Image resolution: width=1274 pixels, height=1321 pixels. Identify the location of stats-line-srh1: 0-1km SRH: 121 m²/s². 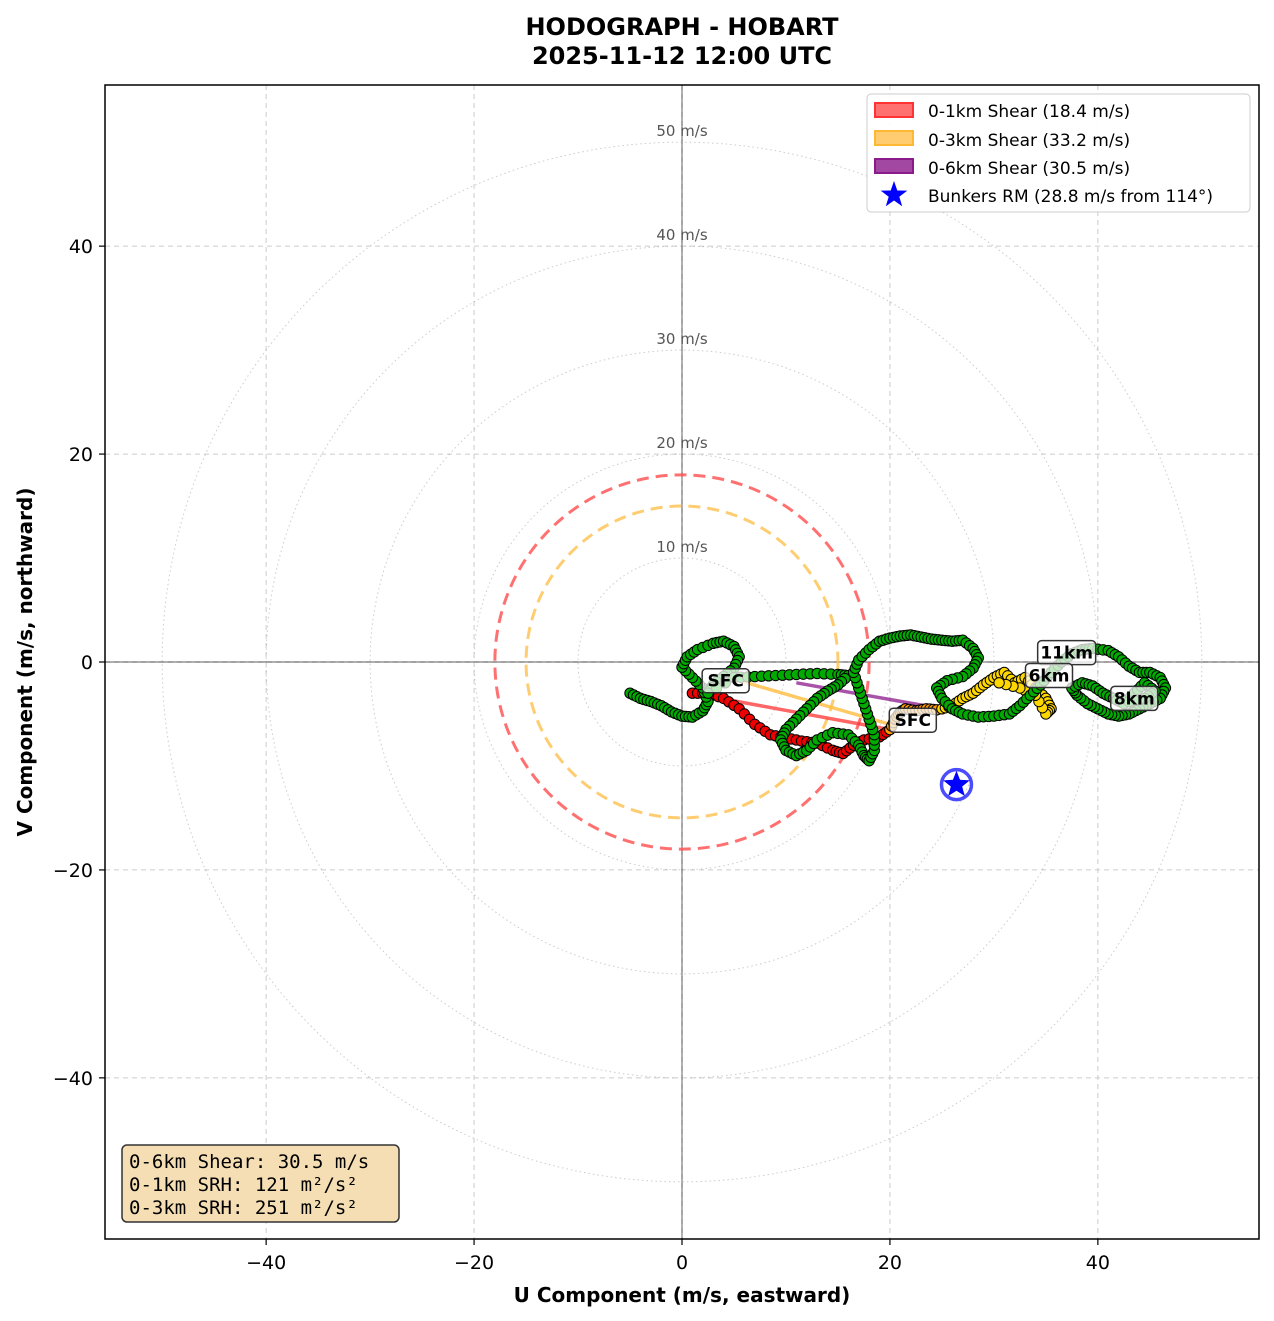
(243, 1185).